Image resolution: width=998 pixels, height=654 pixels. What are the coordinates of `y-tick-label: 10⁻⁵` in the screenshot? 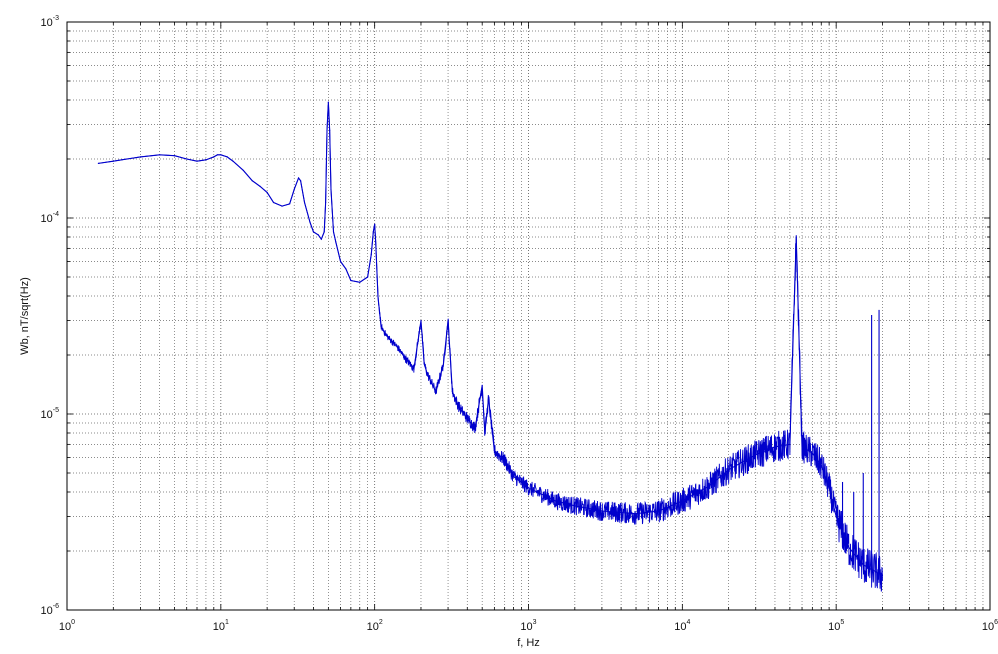 It's located at (50, 414).